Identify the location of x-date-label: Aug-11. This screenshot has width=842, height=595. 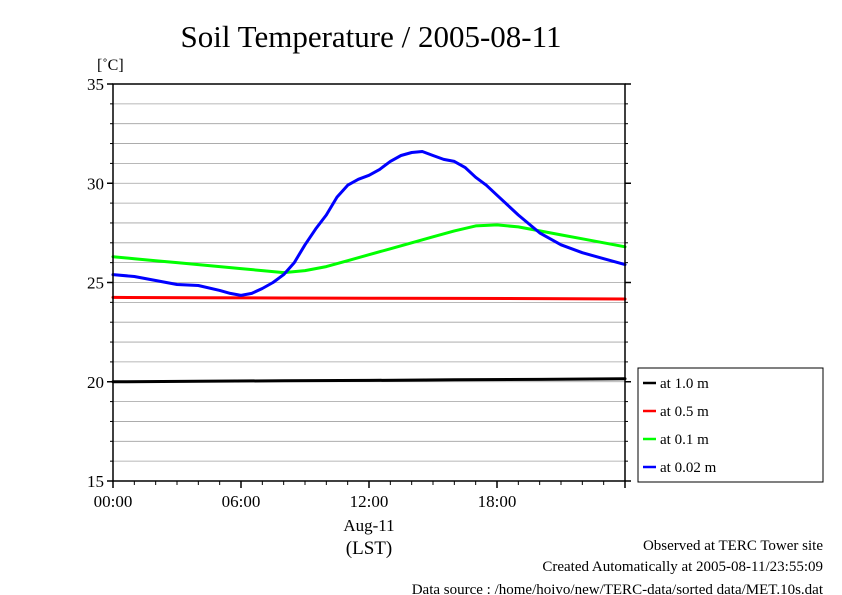
(368, 525).